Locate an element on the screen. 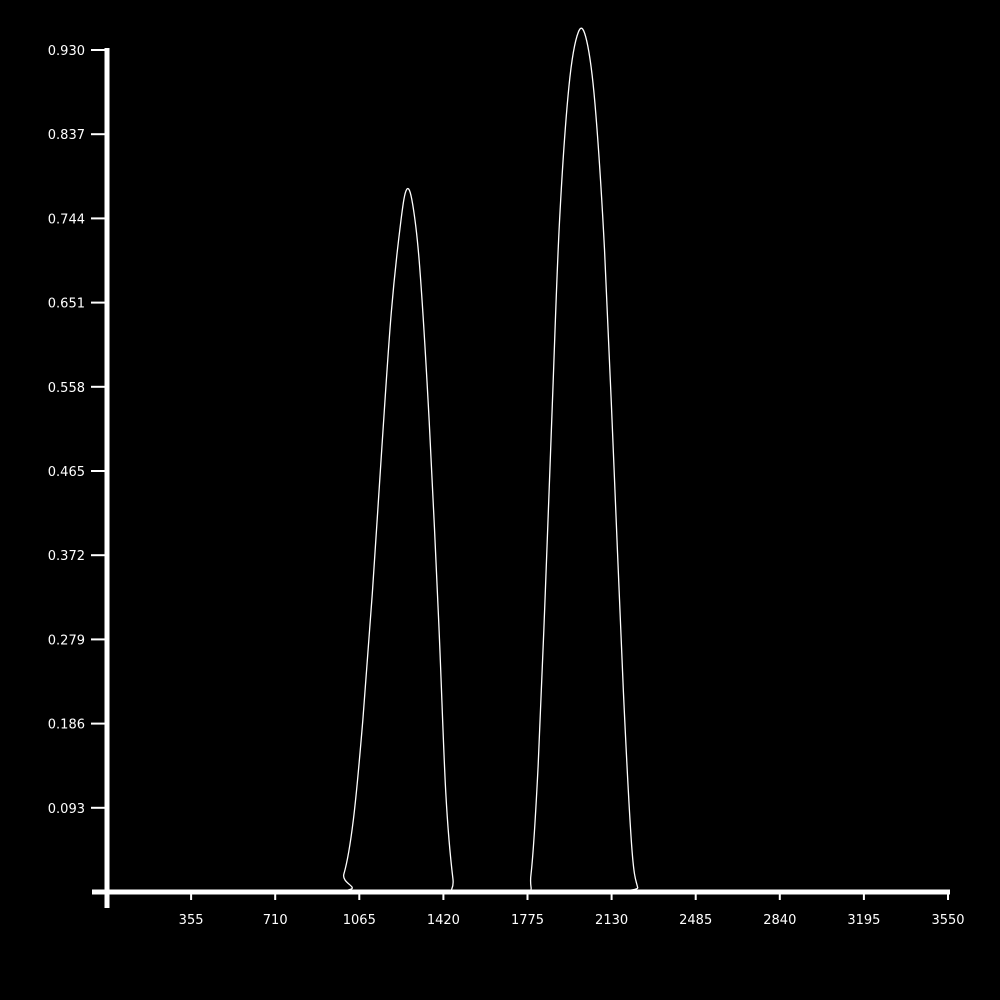 The width and height of the screenshot is (1000, 1000). x-tick-label: 2130 is located at coordinates (611, 920).